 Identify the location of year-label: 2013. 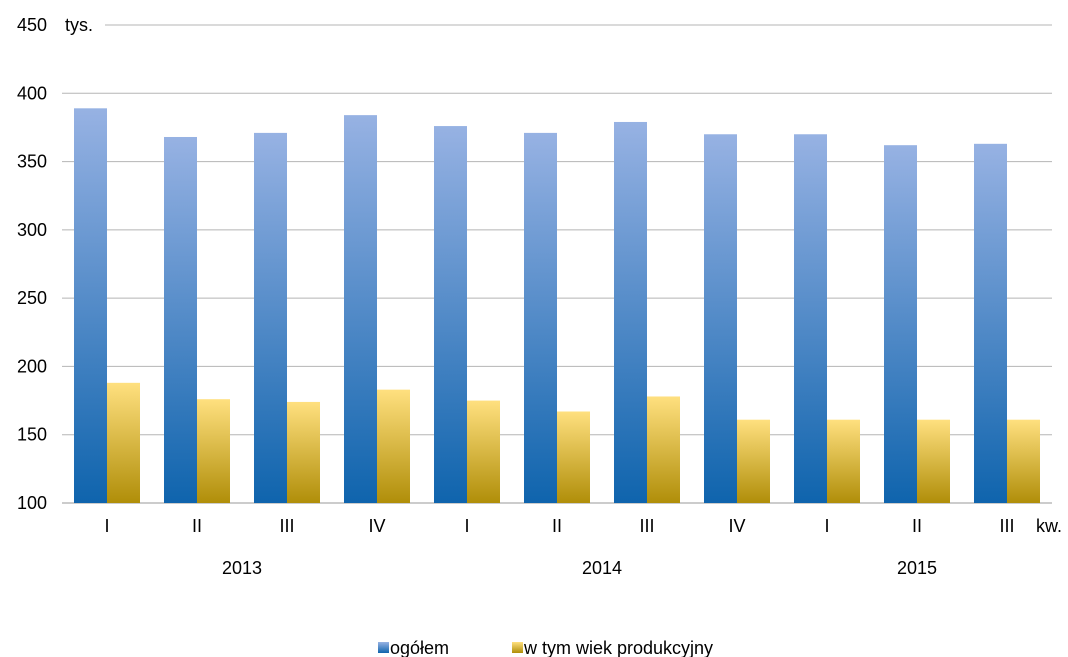
(242, 568).